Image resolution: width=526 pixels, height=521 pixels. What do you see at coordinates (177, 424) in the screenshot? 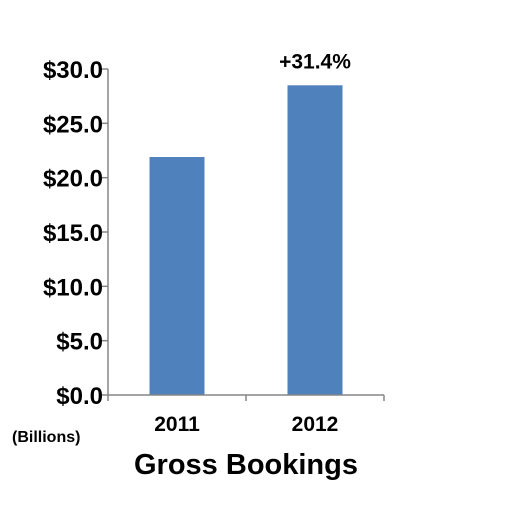
I see `x-tick-label: 2011` at bounding box center [177, 424].